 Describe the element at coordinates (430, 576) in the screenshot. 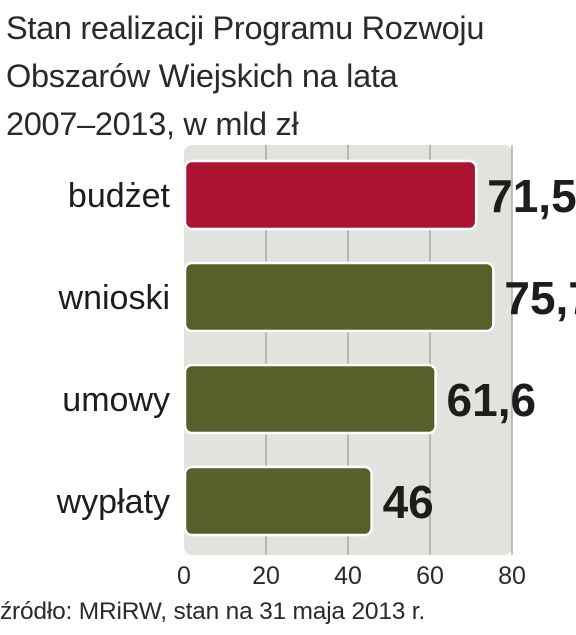

I see `x-tick-label-60: 60` at that location.